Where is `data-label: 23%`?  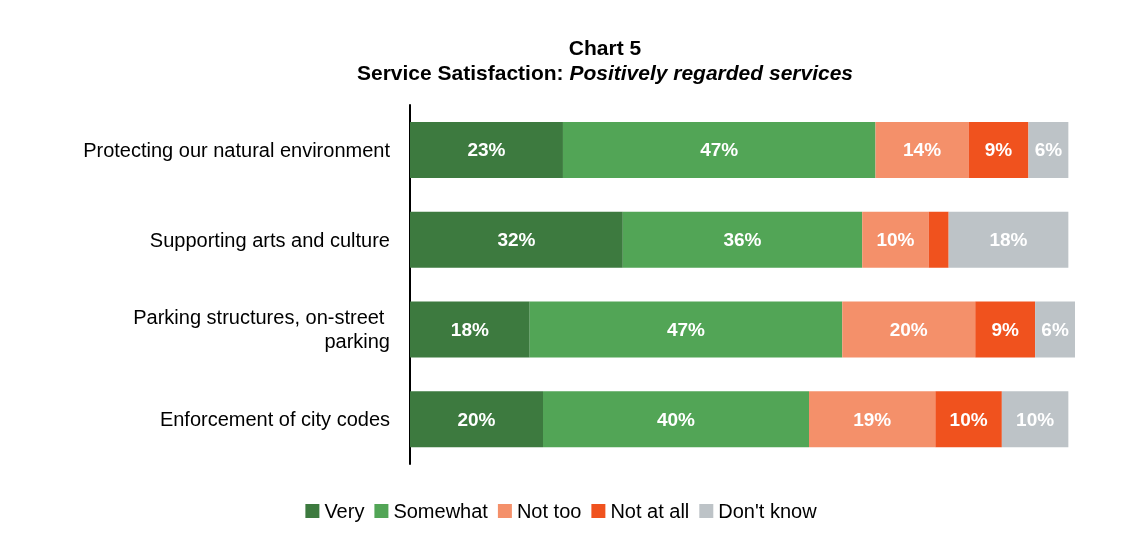 data-label: 23% is located at coordinates (486, 150).